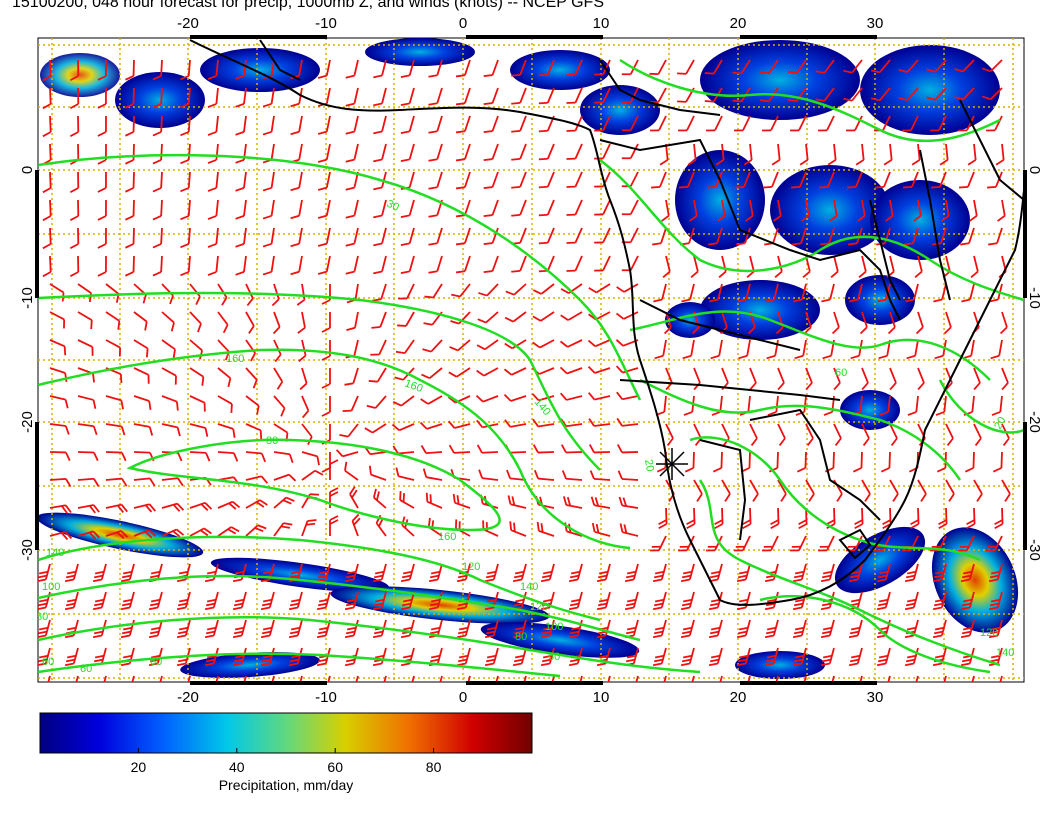 The width and height of the screenshot is (1056, 816). I want to click on lat-labels-left: 0 -10 -20 -30, so click(27, 363).